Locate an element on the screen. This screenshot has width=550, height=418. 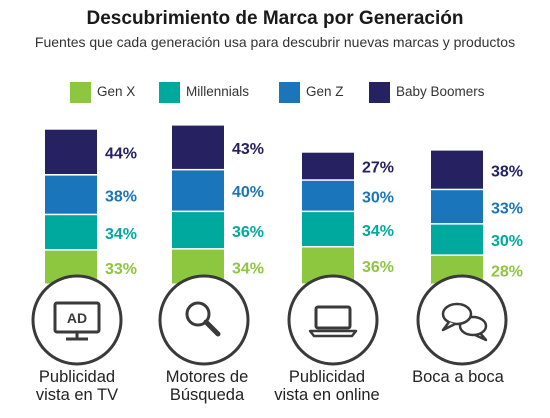
icon-circle-online is located at coordinates (333, 320).